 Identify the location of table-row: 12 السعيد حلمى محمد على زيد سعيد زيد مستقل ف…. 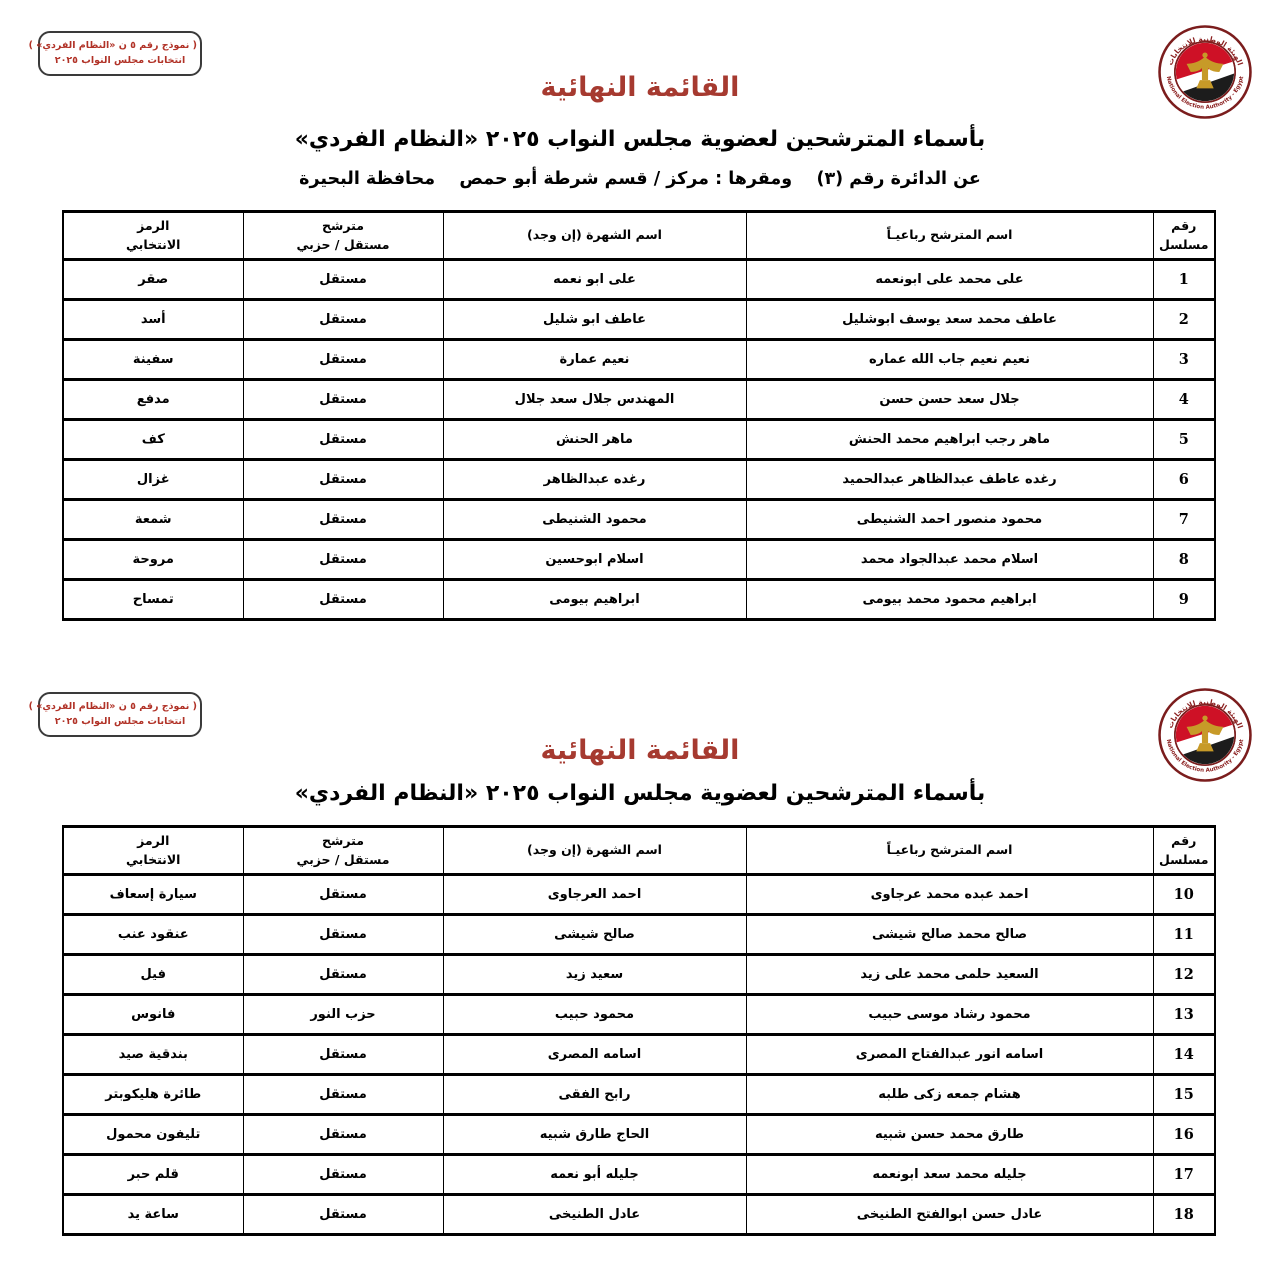
(639, 974).